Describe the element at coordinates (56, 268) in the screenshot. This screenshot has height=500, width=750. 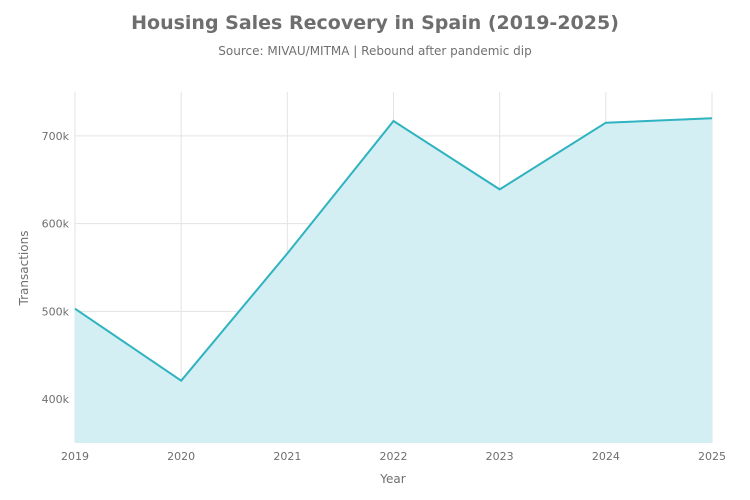
I see `y-axis-ticks: 400k 500k 600k 700k` at that location.